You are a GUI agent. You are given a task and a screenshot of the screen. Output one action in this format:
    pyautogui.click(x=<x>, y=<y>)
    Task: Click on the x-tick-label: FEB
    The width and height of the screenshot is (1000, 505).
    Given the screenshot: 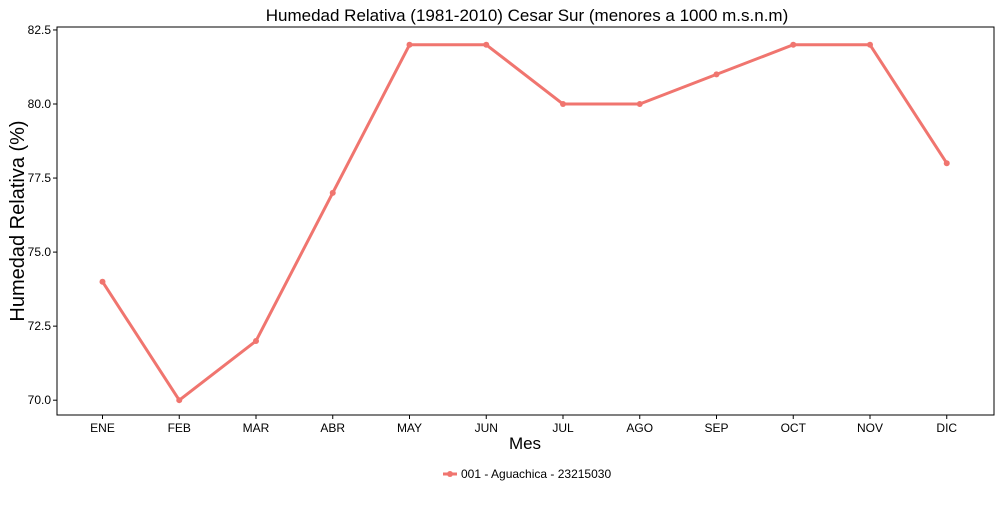 What is the action you would take?
    pyautogui.click(x=179, y=428)
    